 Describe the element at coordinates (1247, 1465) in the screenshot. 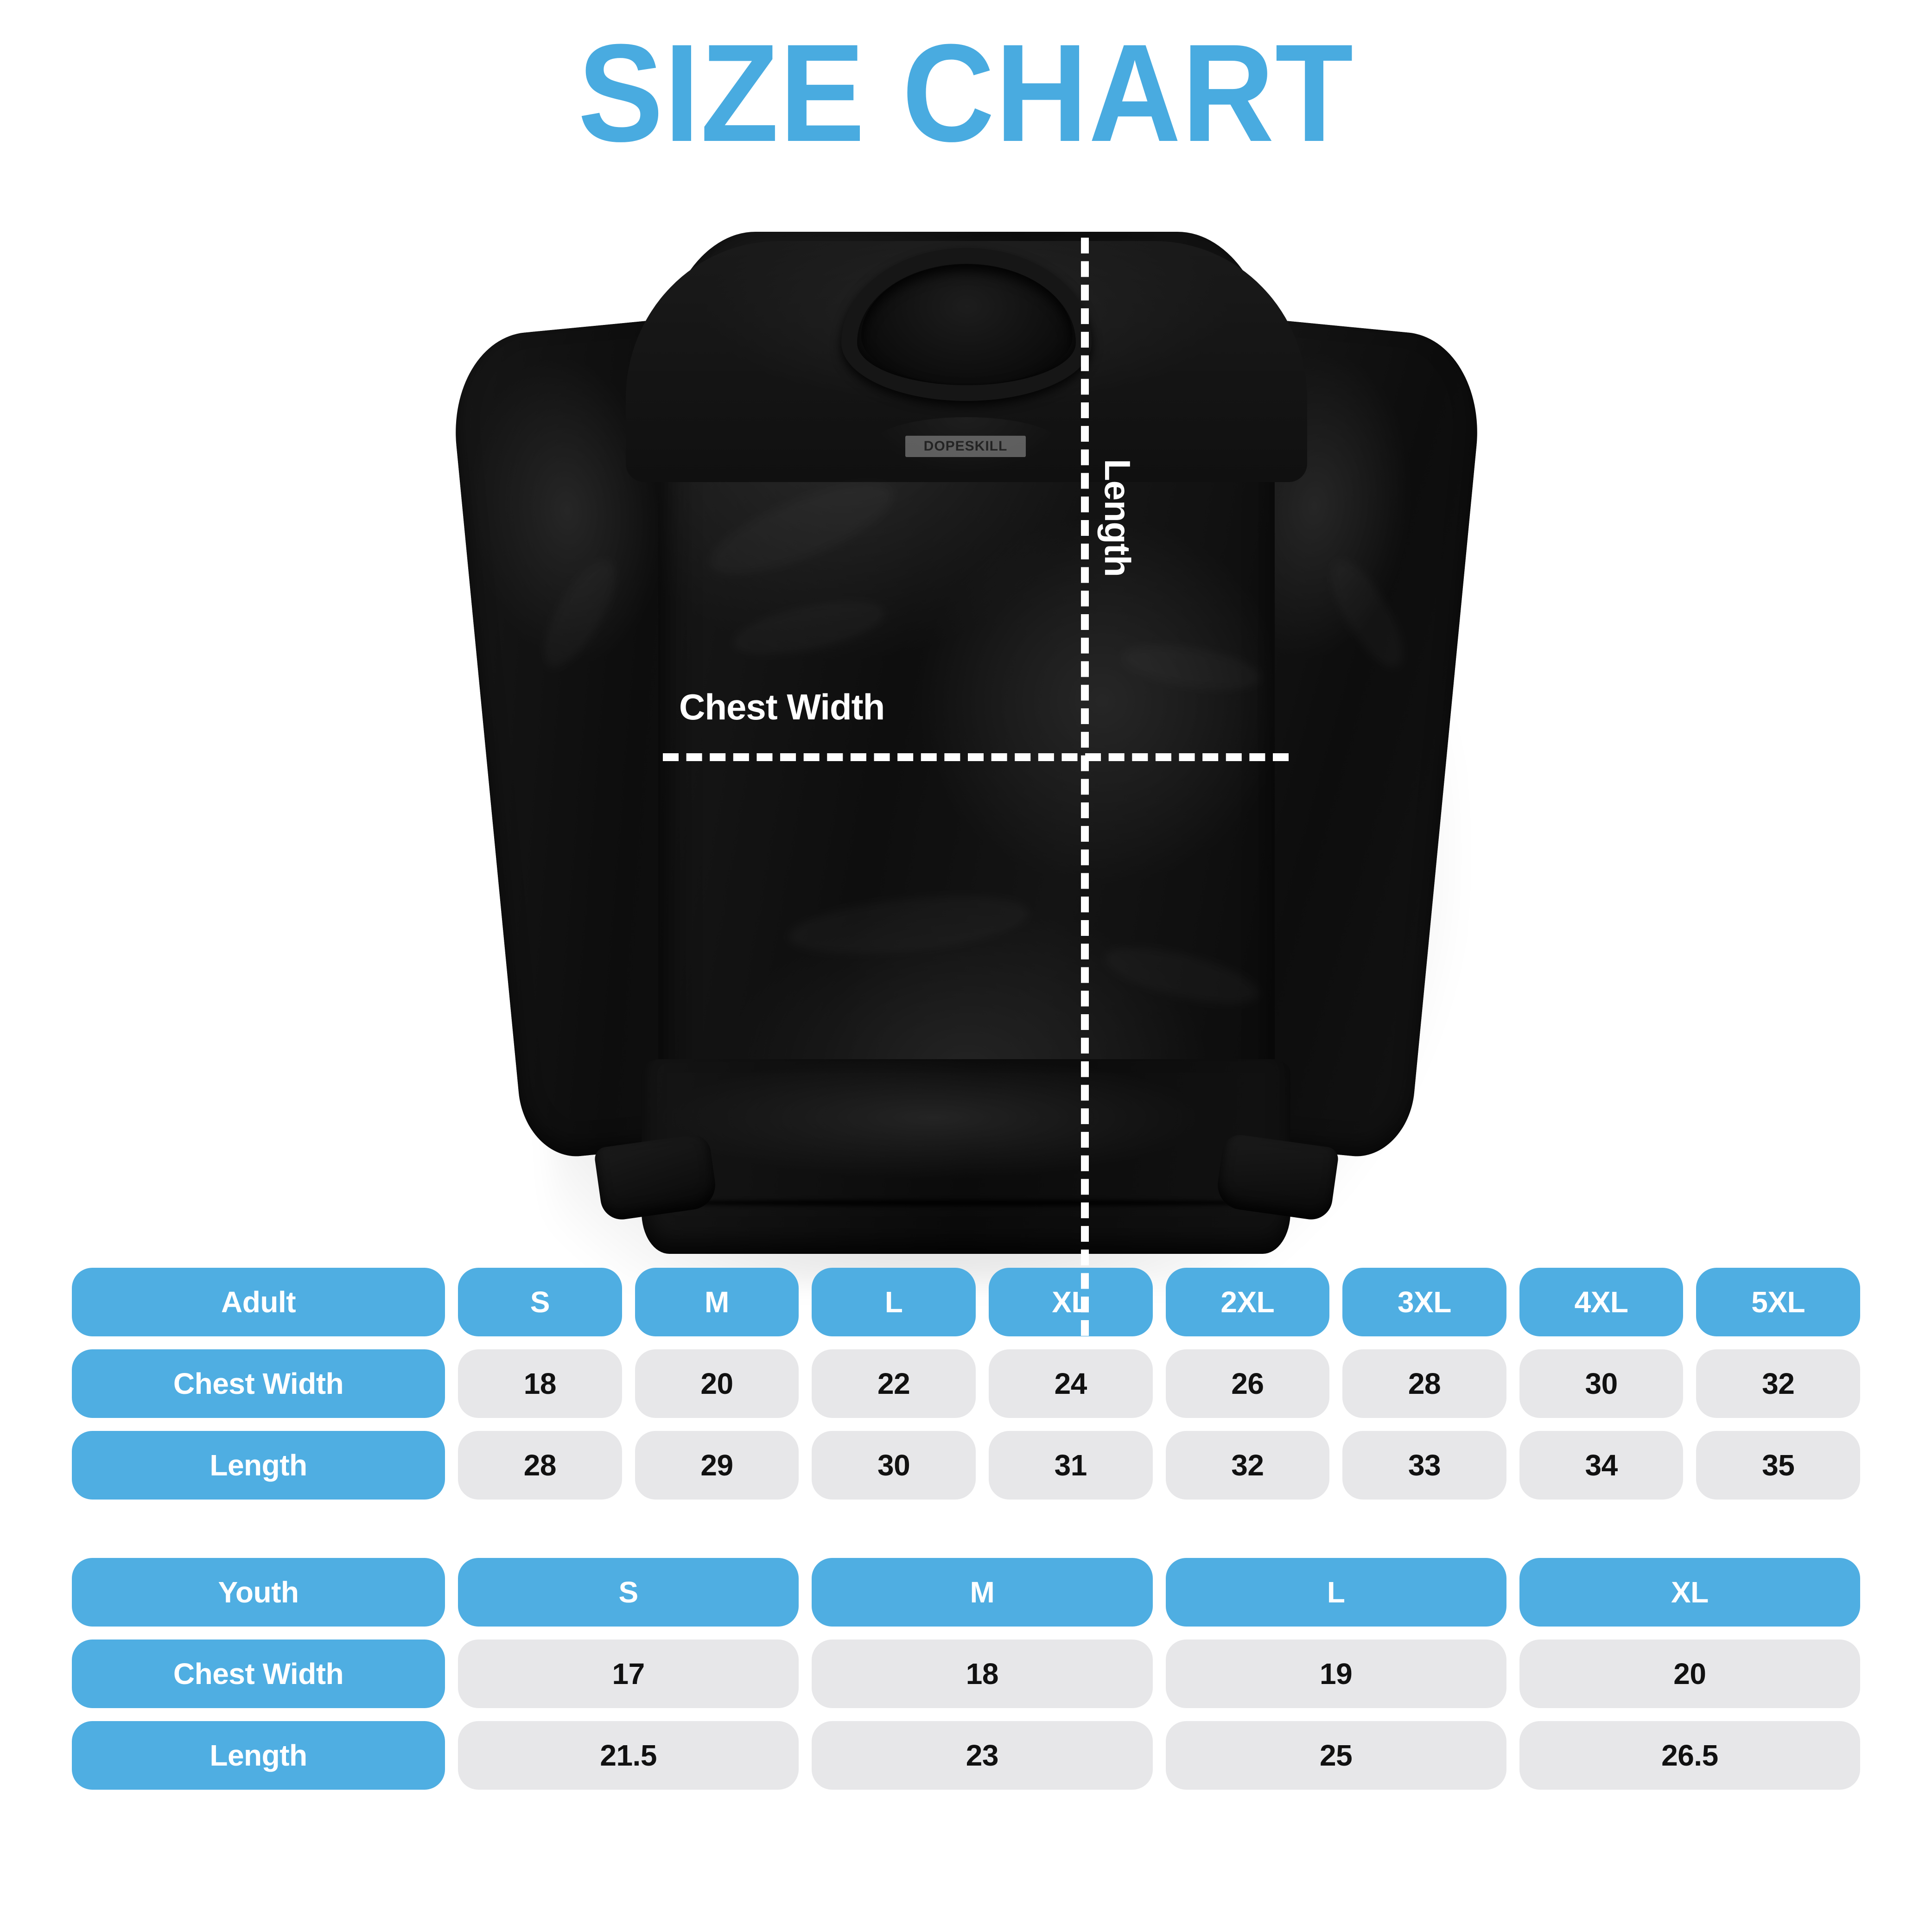

I see `adult-length-2xl: 32` at that location.